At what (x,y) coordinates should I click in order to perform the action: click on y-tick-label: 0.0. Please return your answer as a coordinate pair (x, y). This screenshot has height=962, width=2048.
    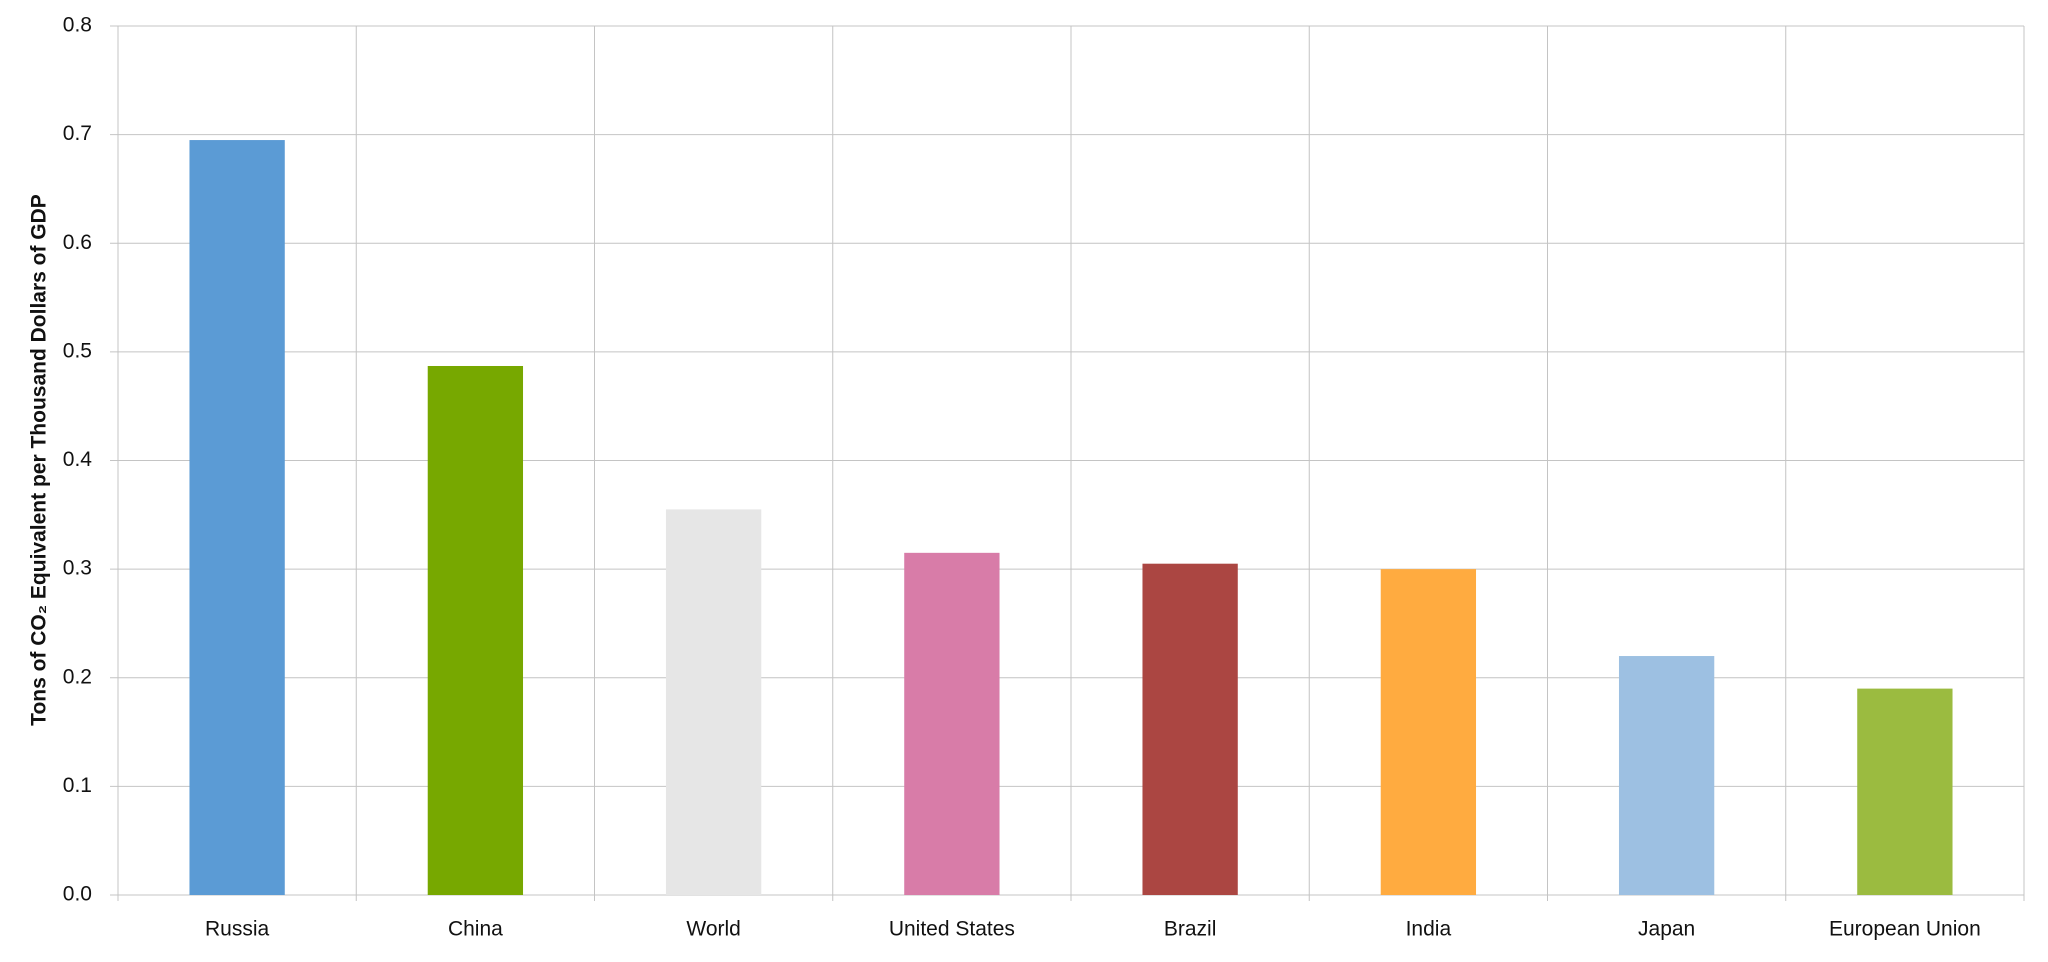
    Looking at the image, I should click on (77, 894).